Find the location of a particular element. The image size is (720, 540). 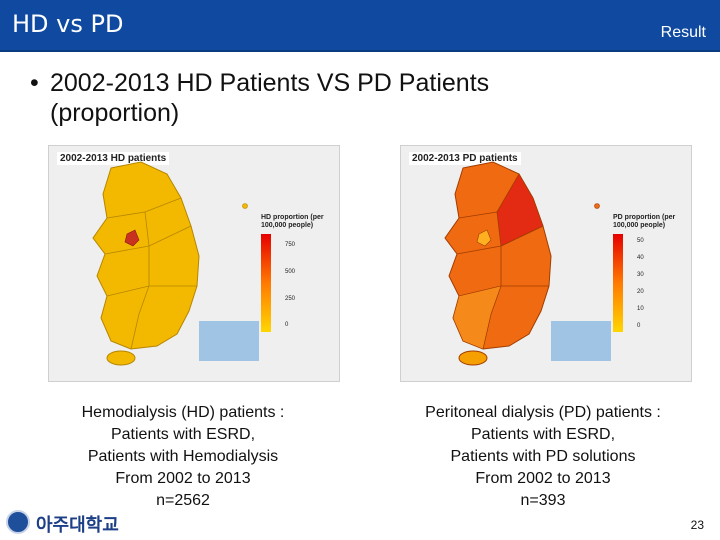

hd-legend-bar is located at coordinates (266, 283).